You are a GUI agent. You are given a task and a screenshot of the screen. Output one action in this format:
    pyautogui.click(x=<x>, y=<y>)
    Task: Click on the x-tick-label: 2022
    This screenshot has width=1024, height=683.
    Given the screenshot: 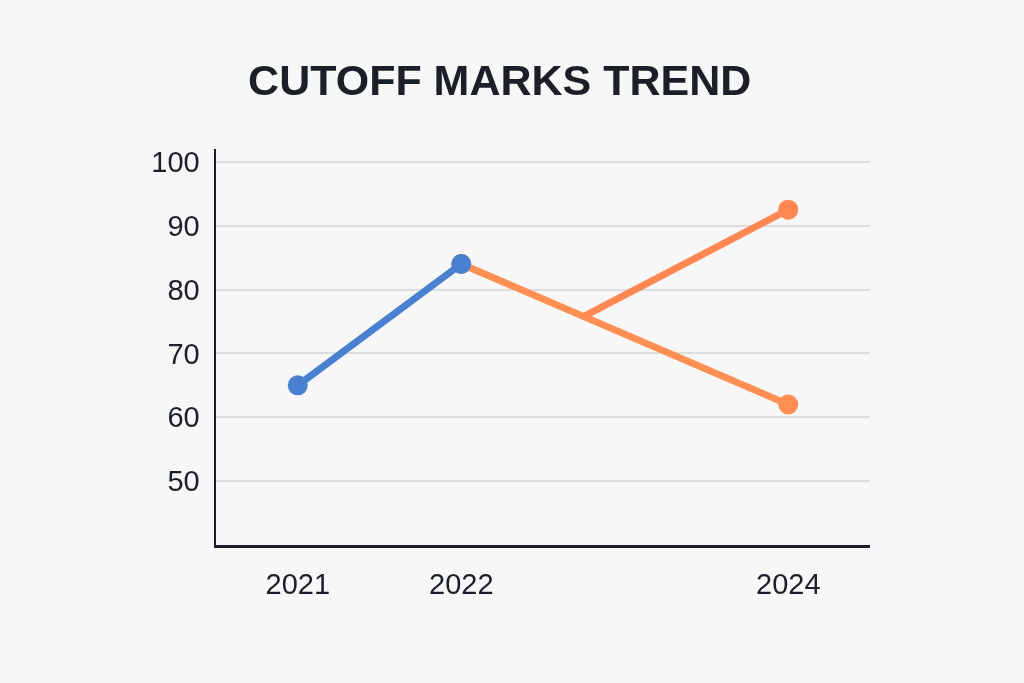 What is the action you would take?
    pyautogui.click(x=461, y=584)
    